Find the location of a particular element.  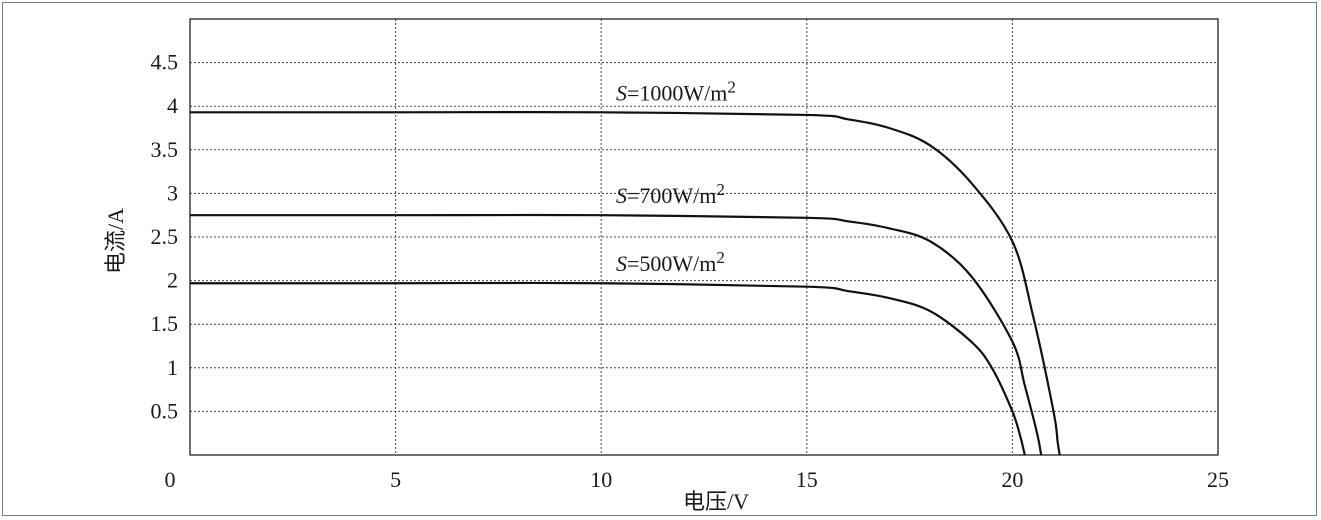

y-tick-label: 4.5 is located at coordinates (165, 62).